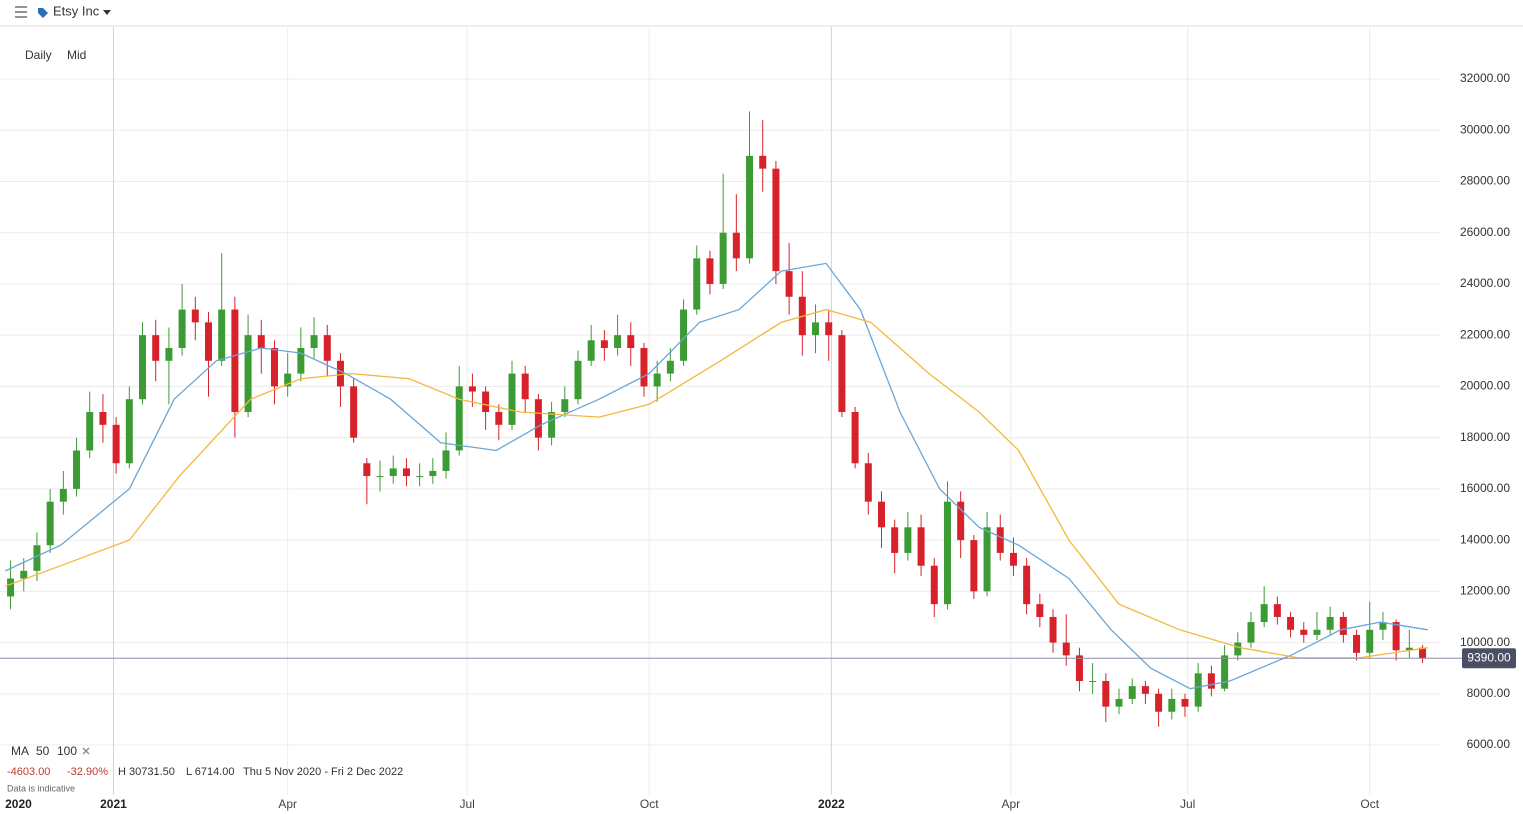 The image size is (1523, 814). Describe the element at coordinates (1489, 744) in the screenshot. I see `y-tick-label: 6000.00` at that location.